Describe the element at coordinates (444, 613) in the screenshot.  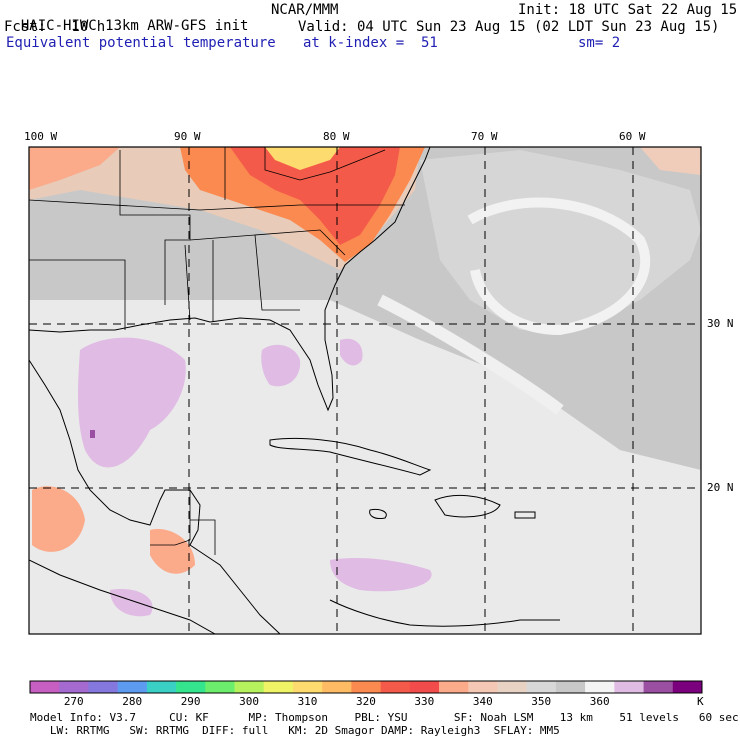
I see `coastline-south-america` at that location.